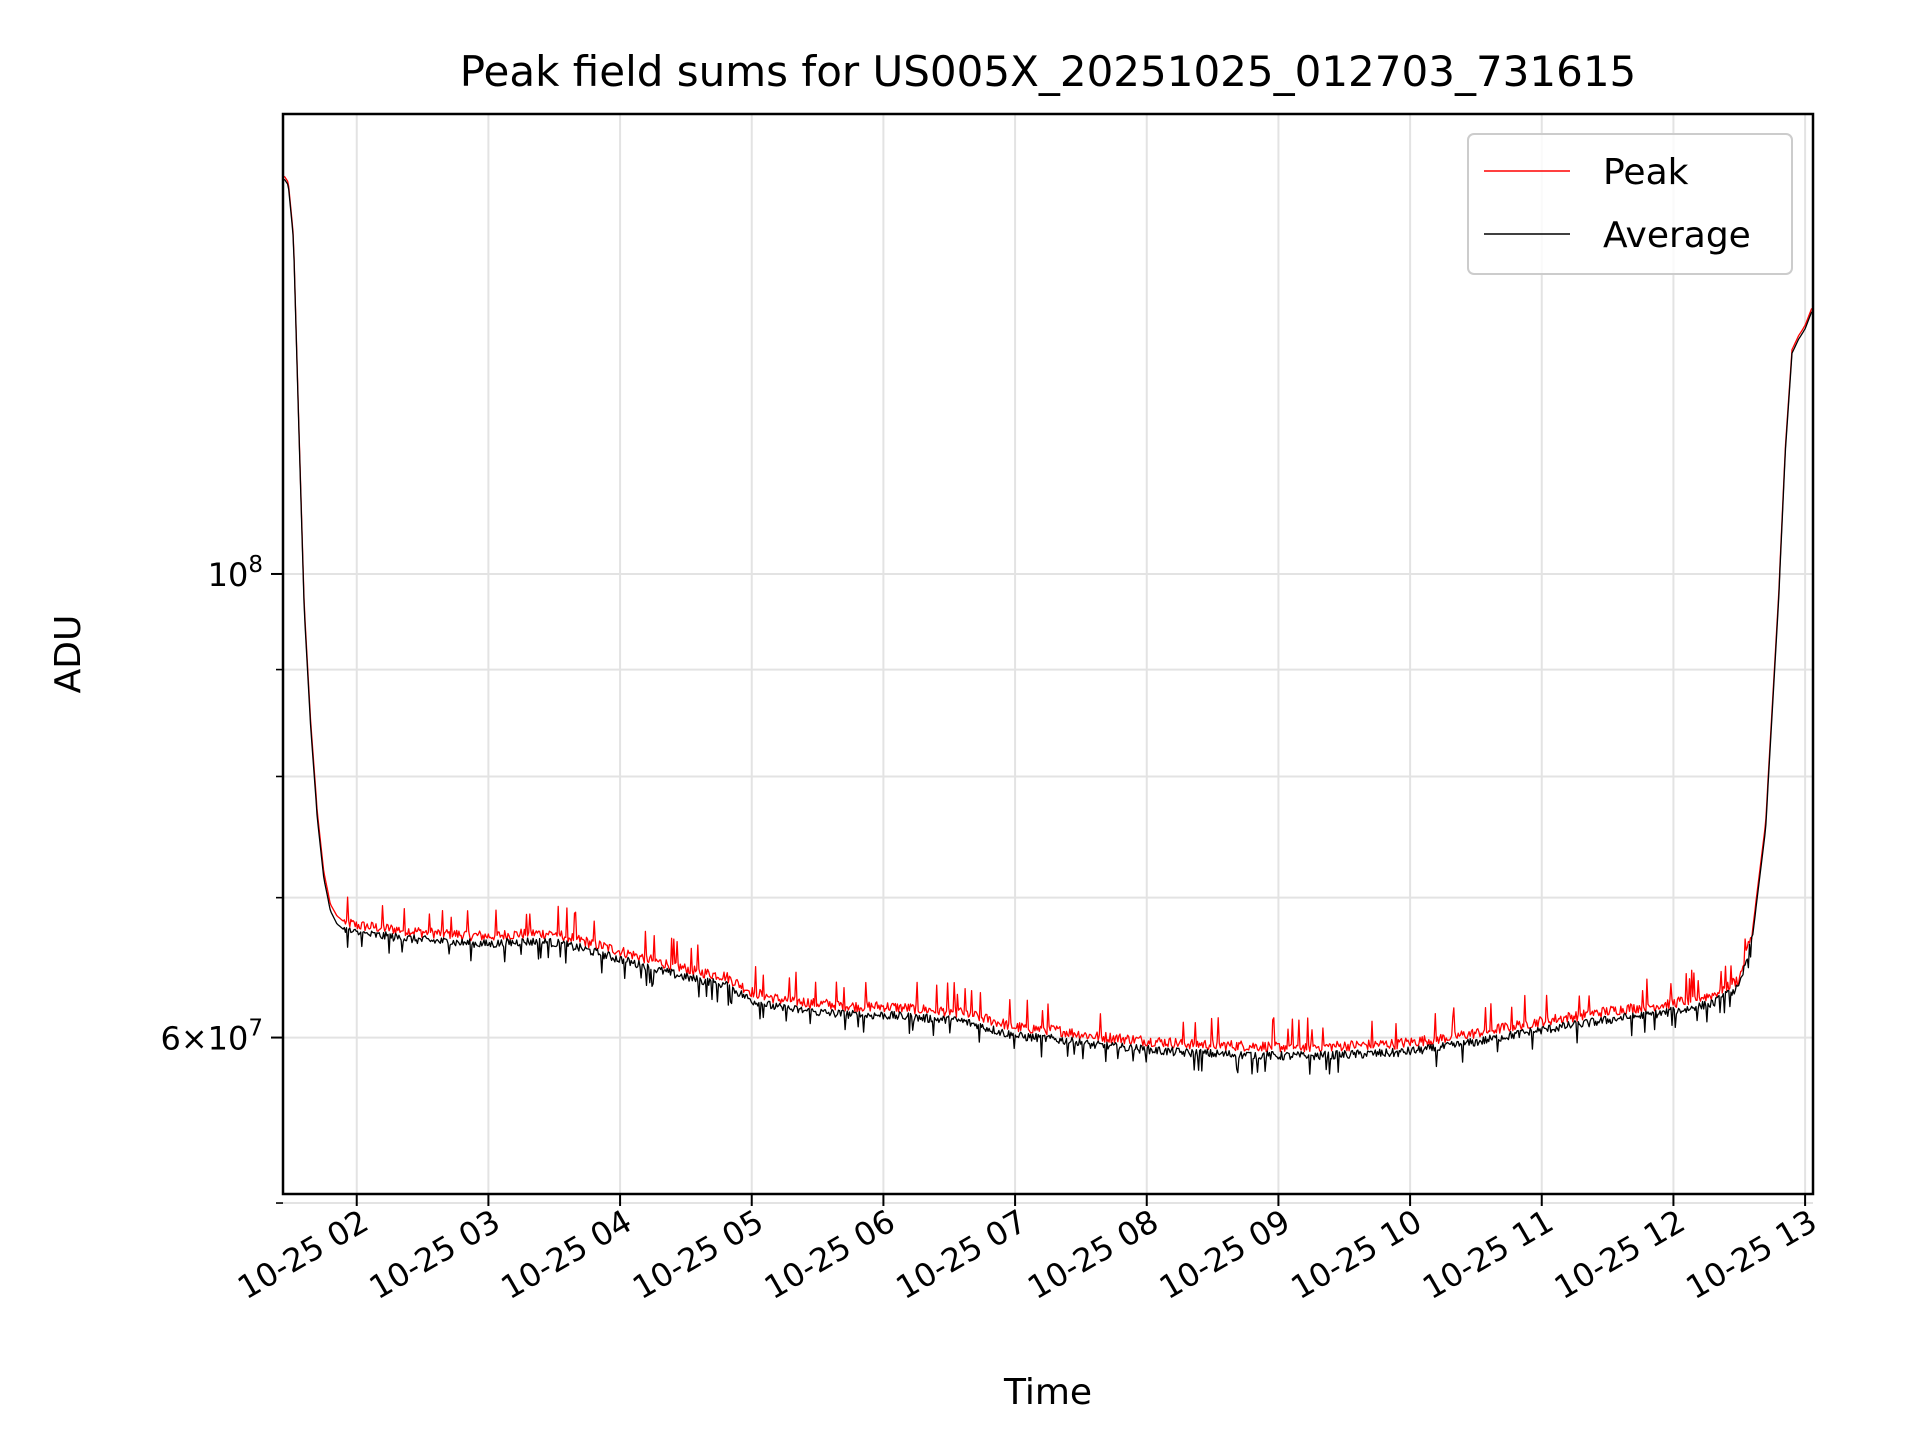  Describe the element at coordinates (235, 573) in the screenshot. I see `y-tick-label: 108` at that location.